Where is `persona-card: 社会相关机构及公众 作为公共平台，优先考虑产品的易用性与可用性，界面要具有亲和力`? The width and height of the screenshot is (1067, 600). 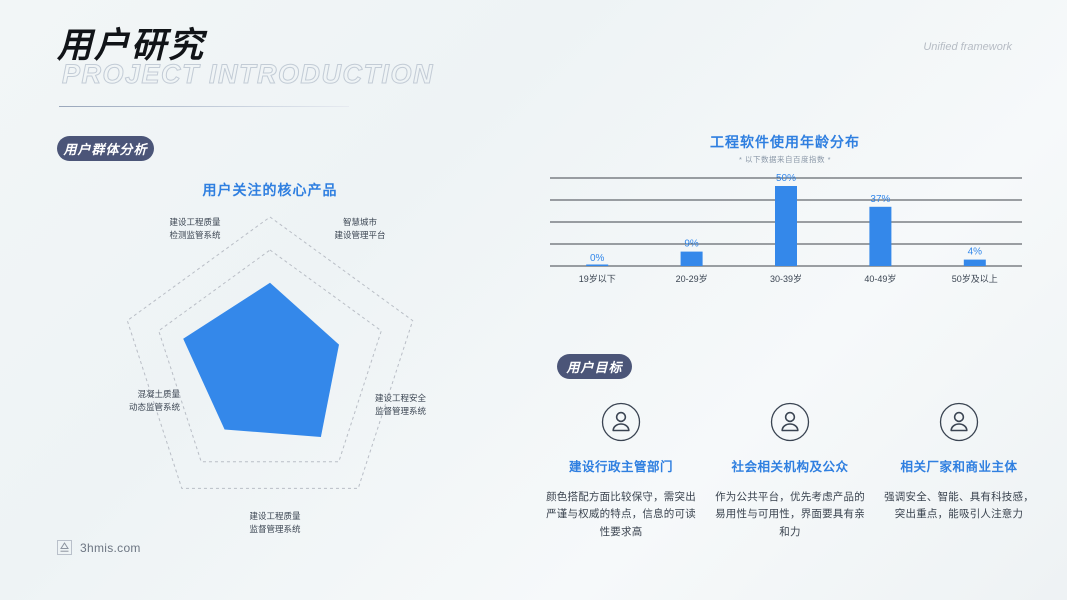 persona-card: 社会相关机构及公众 作为公共平台，优先考虑产品的易用性与可用性，界面要具有亲和力 is located at coordinates (790, 471).